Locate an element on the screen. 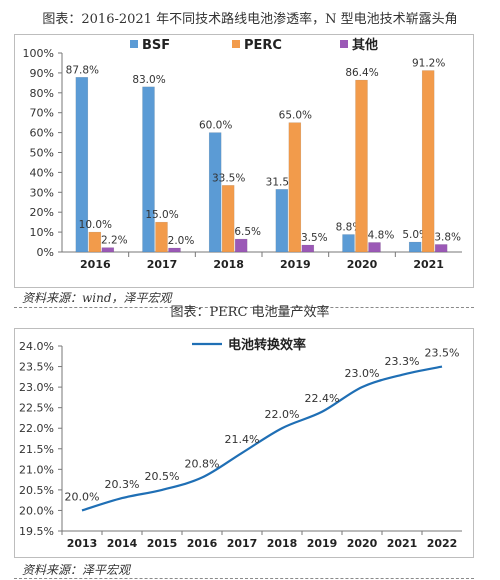 The image size is (500, 580). chart-title: 图表：2016-2021 年不同技术路线电池渗透率，N 型电池技术崭露头角 is located at coordinates (250, 19).